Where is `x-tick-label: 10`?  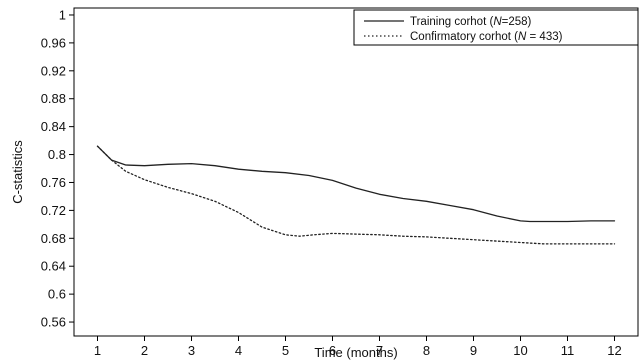
x-tick-label: 10 is located at coordinates (520, 350).